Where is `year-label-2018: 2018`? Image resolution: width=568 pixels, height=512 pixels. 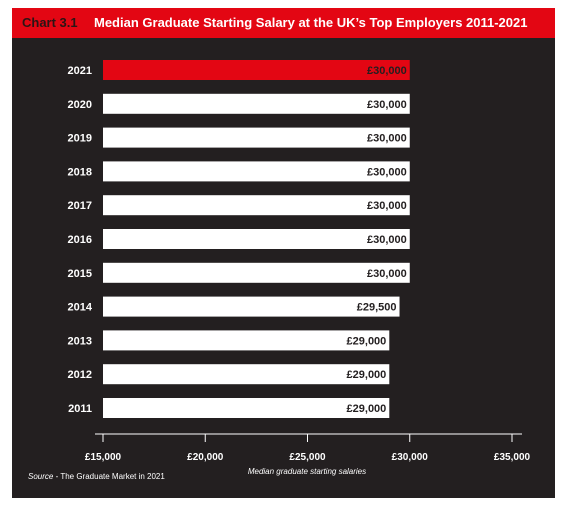
year-label-2018: 2018 is located at coordinates (80, 172).